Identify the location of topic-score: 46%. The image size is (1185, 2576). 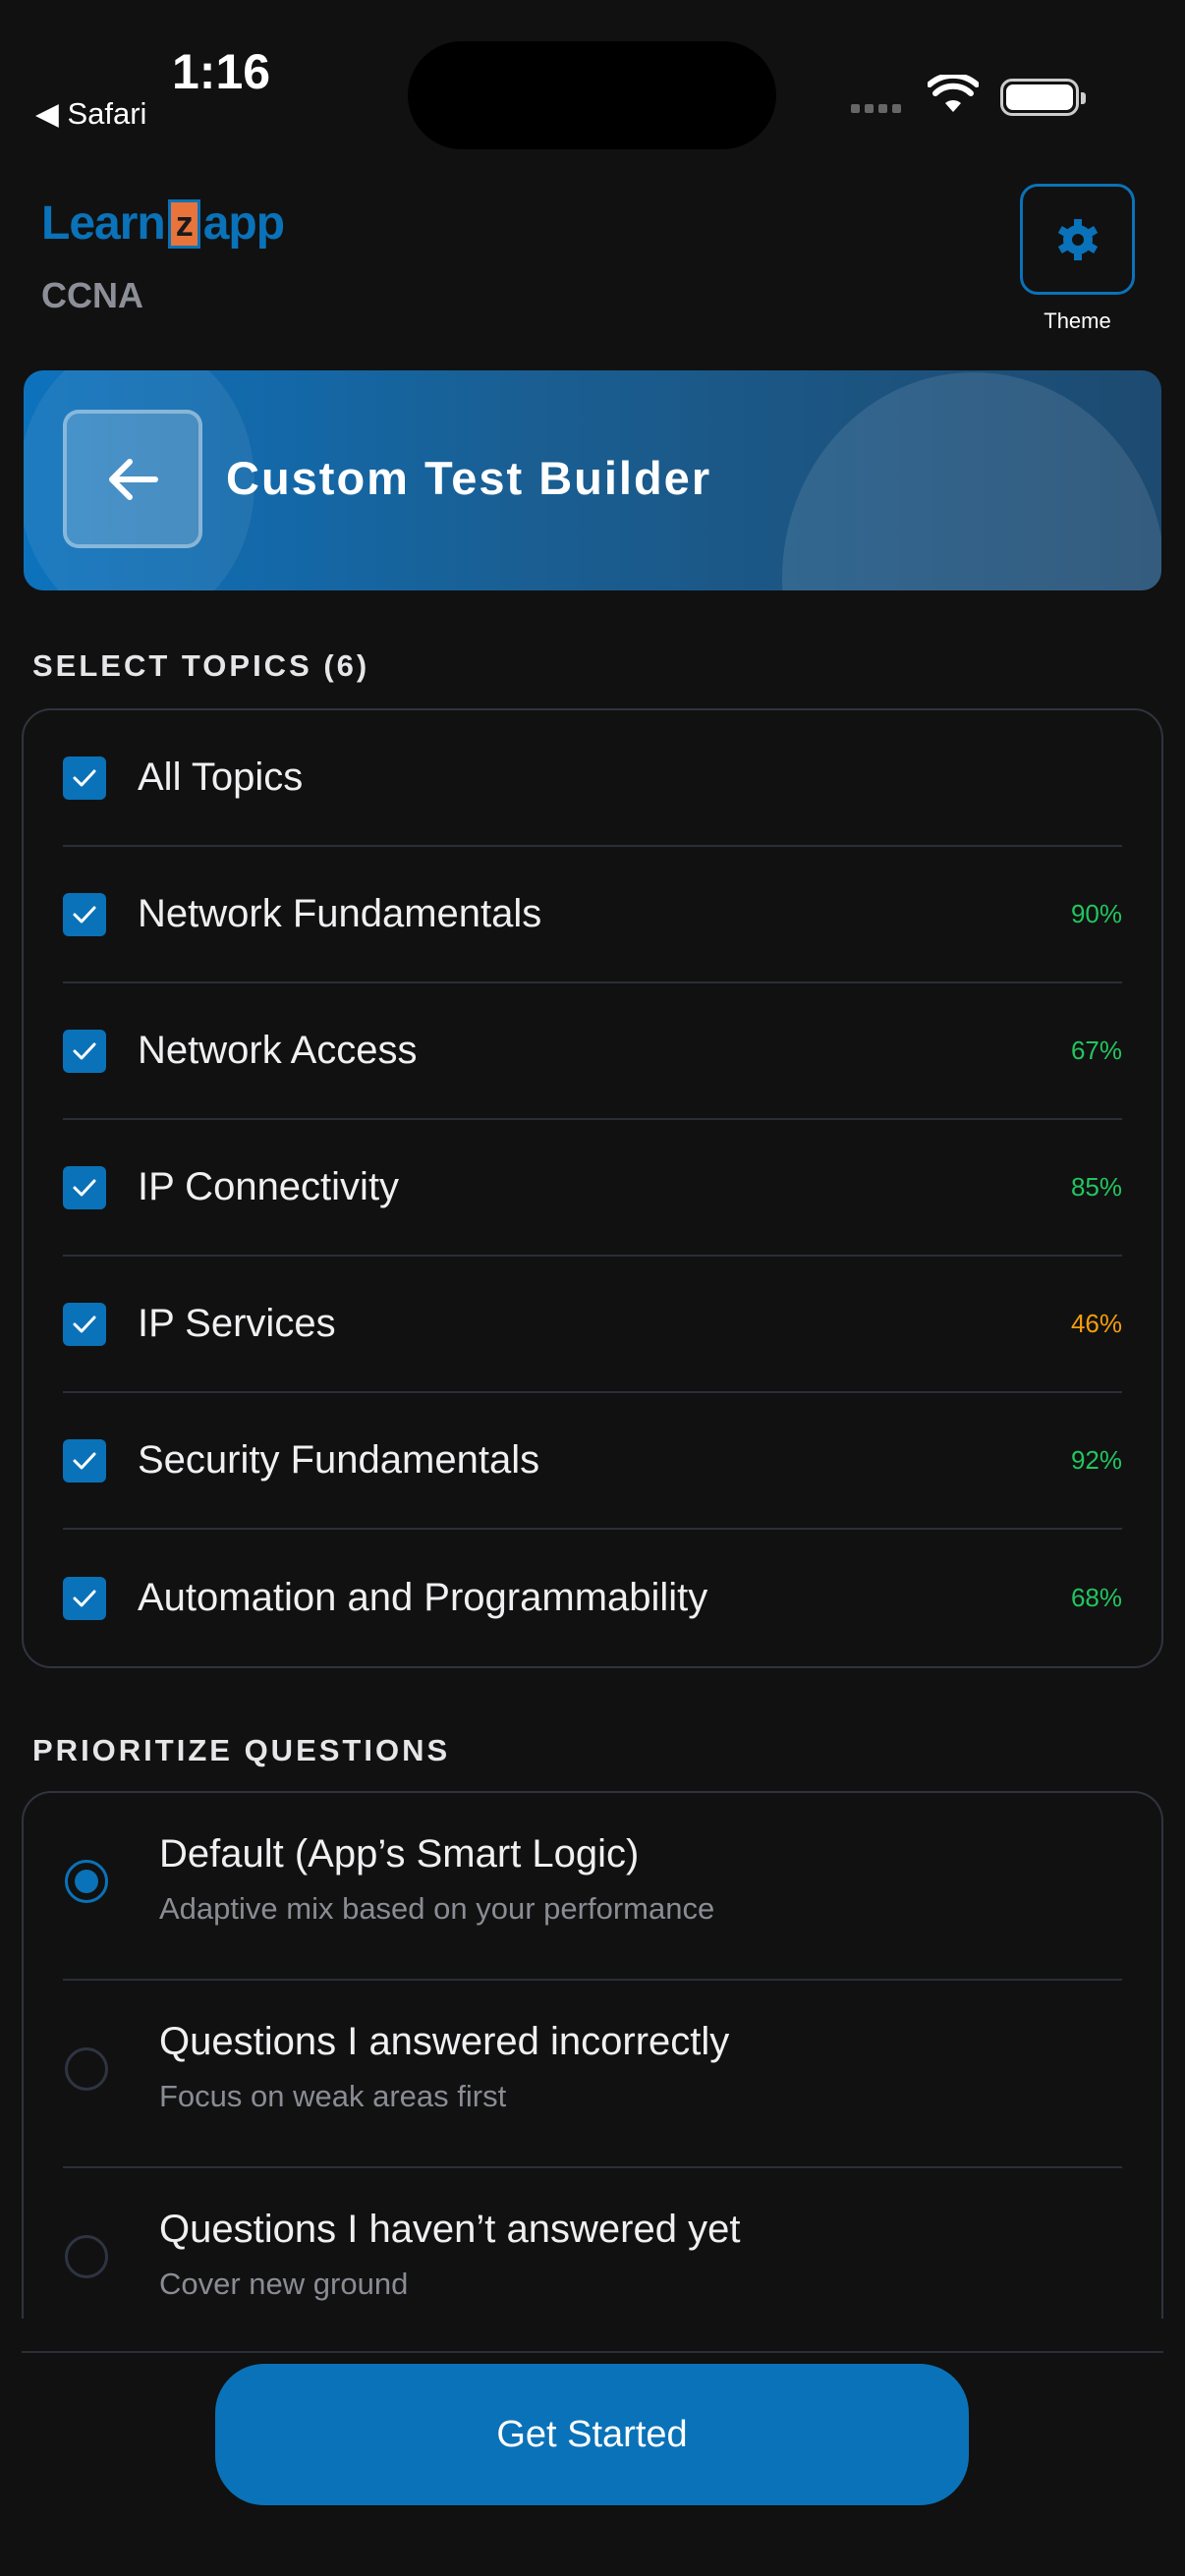
(1096, 1323).